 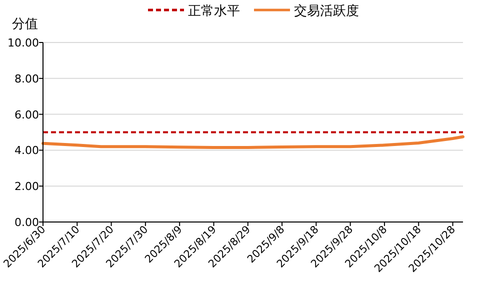 What do you see at coordinates (23, 43) in the screenshot?
I see `y-tick-label: 10.00` at bounding box center [23, 43].